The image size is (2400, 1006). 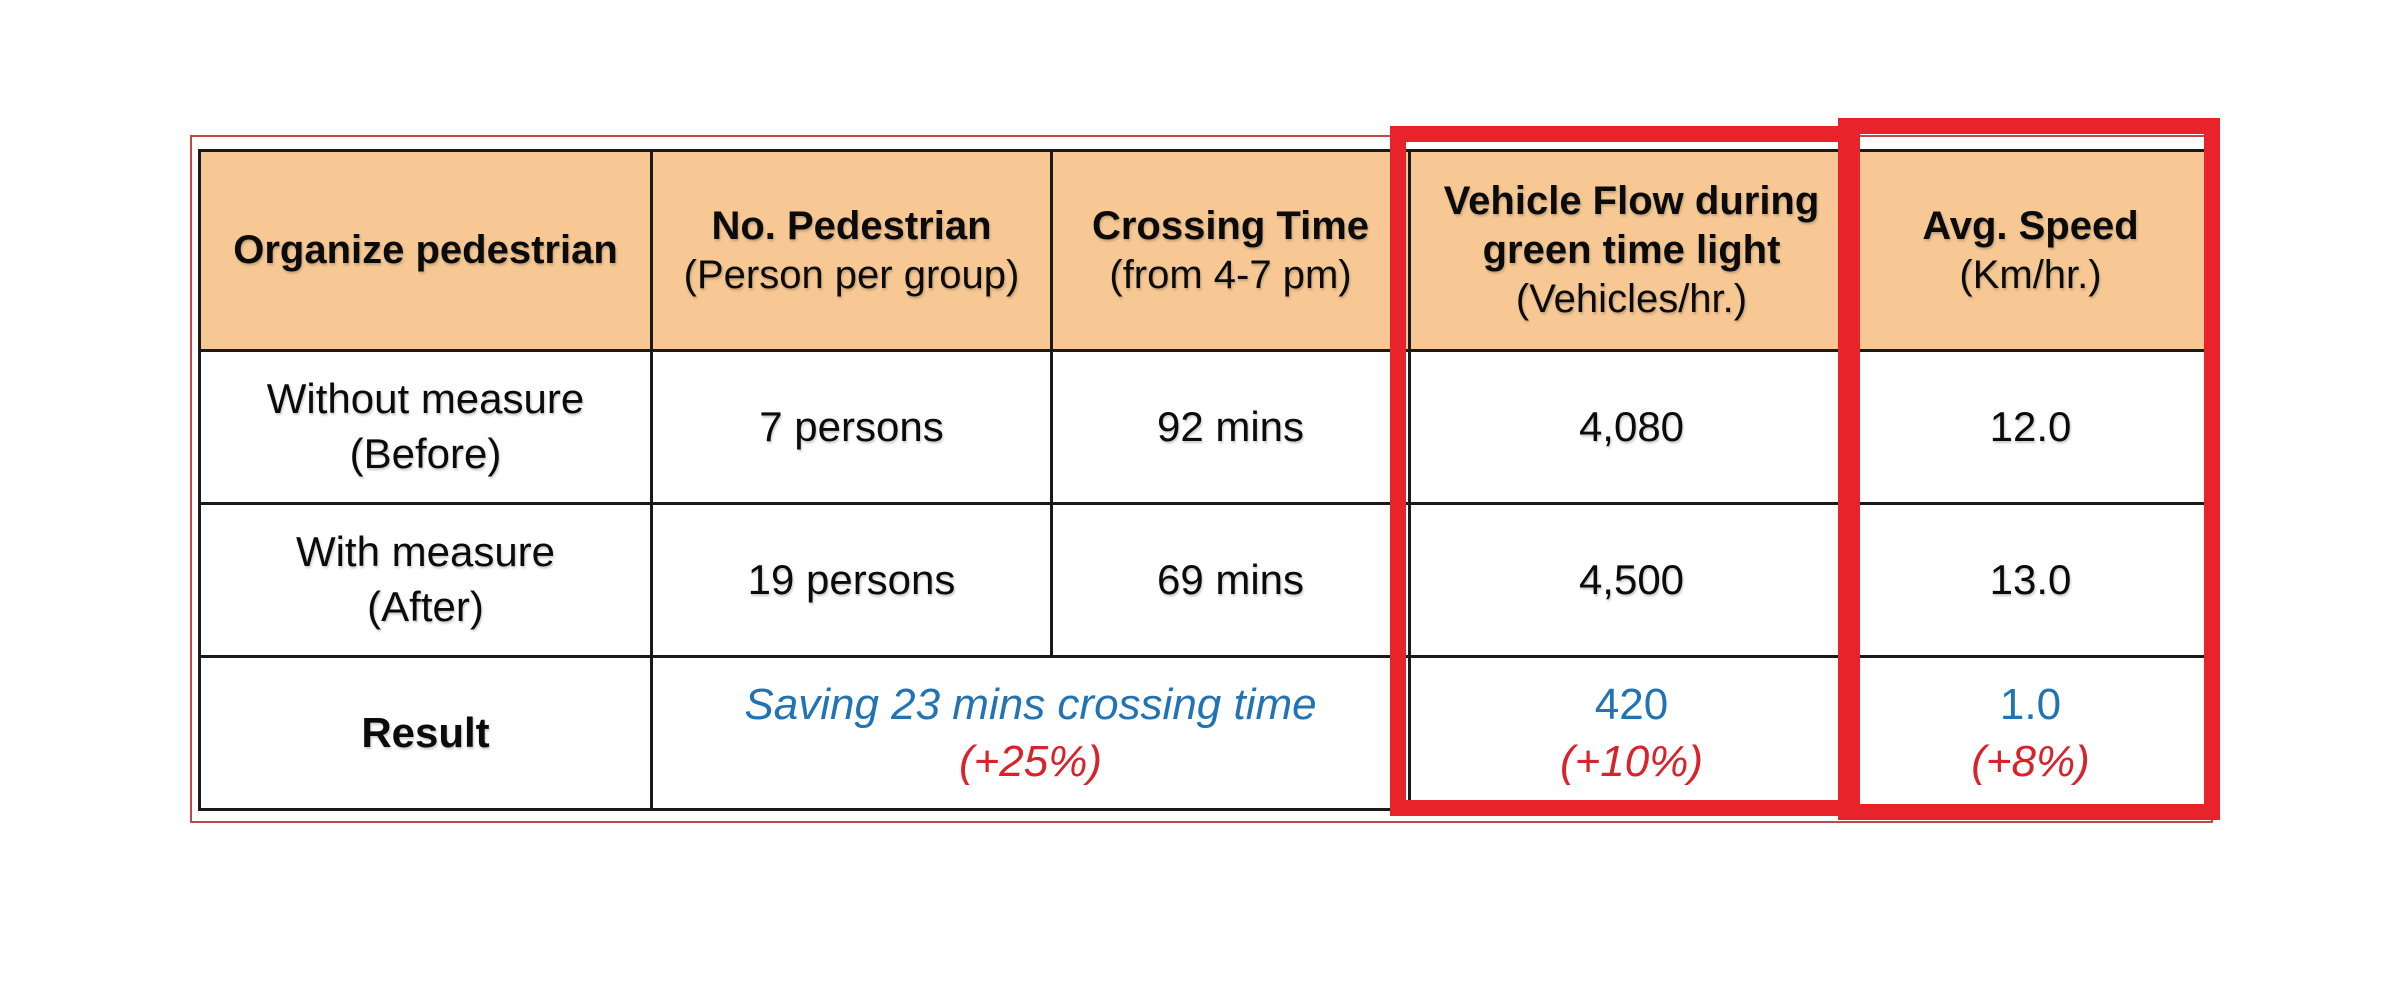 What do you see at coordinates (1030, 761) in the screenshot?
I see `result-saving-delta: (+25%)` at bounding box center [1030, 761].